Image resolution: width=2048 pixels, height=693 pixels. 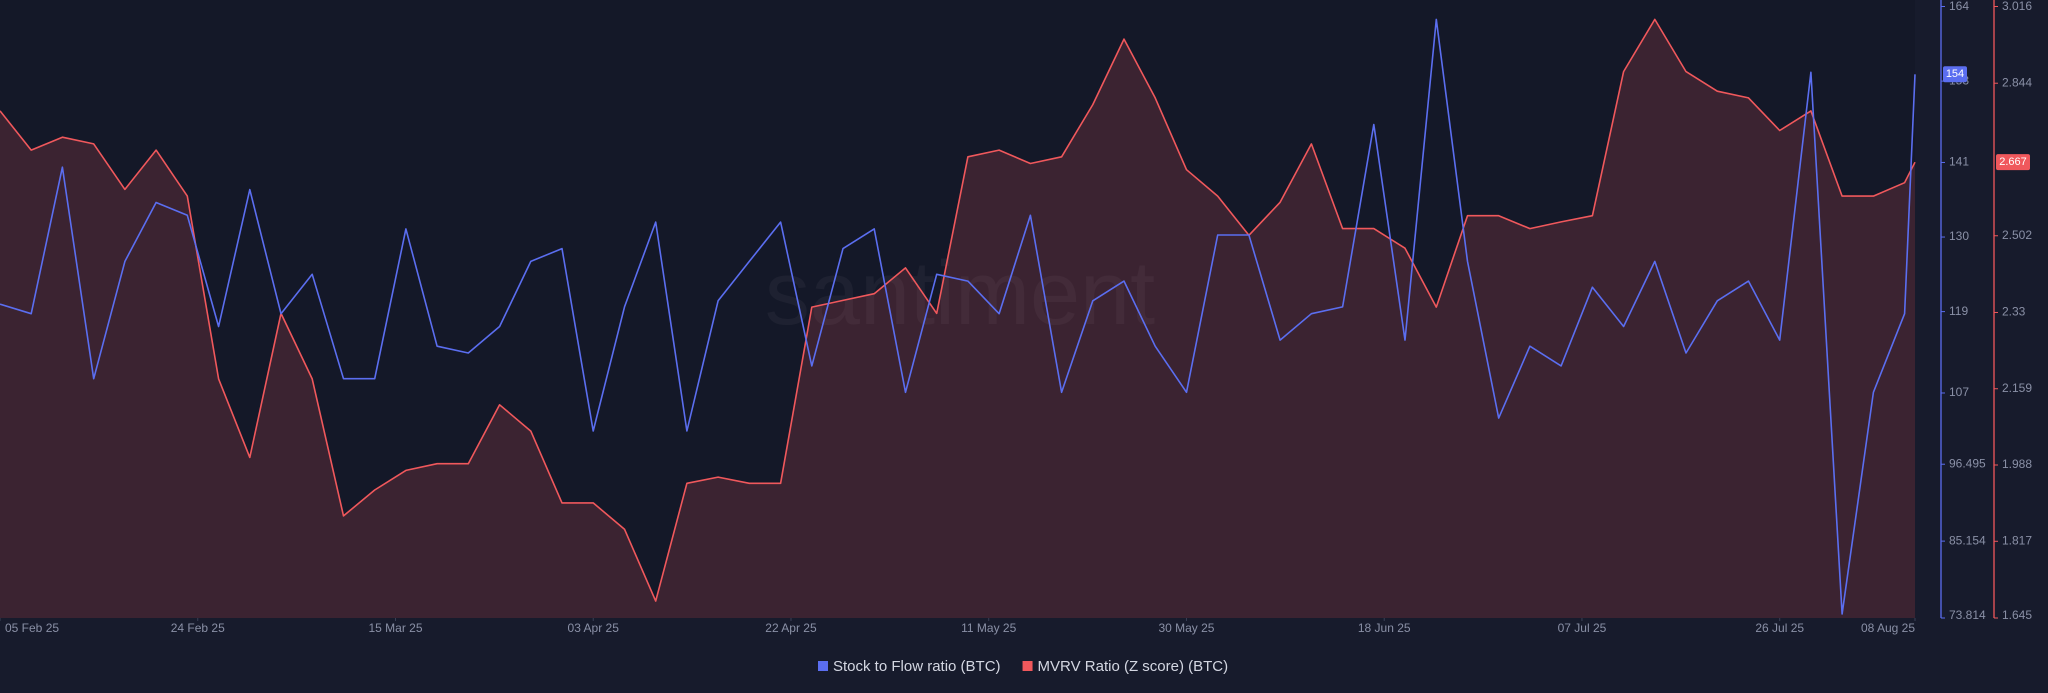 What do you see at coordinates (1959, 162) in the screenshot?
I see `y-tick-label: 141` at bounding box center [1959, 162].